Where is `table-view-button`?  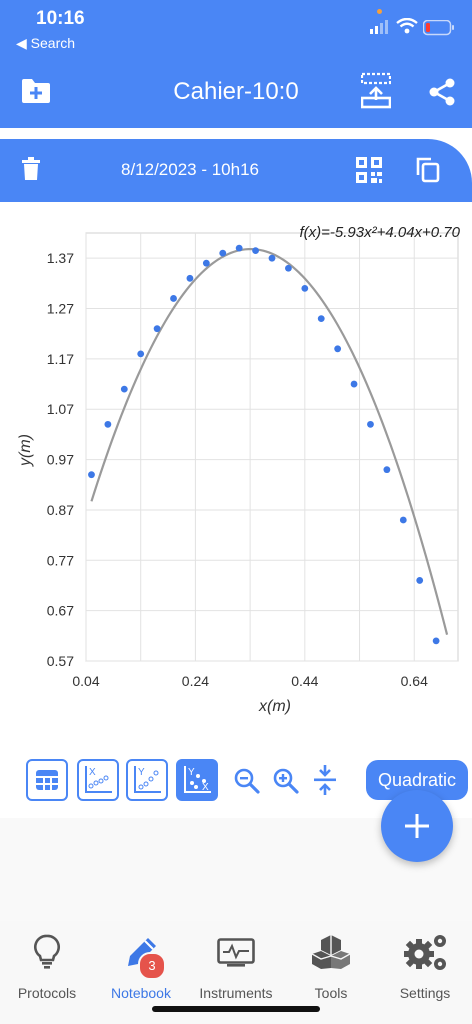 table-view-button is located at coordinates (47, 780).